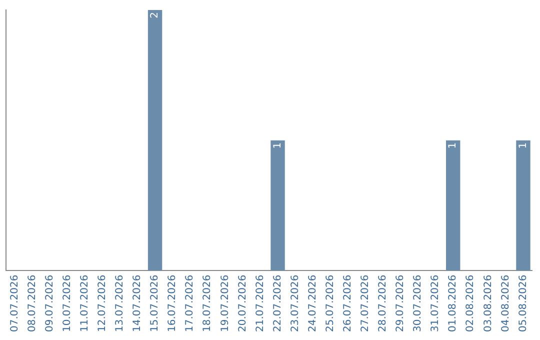  I want to click on x-tick-label: 25.07.2026, so click(330, 303).